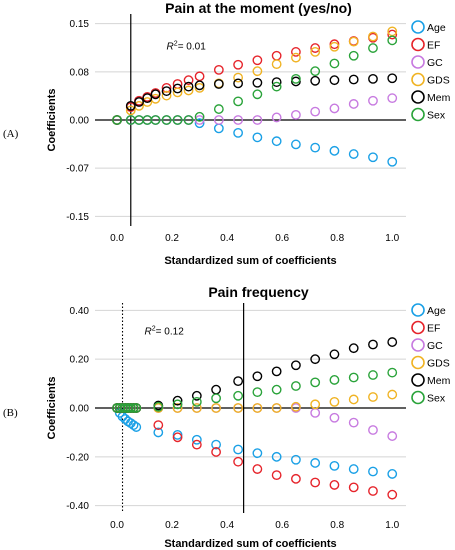 The image size is (455, 550). What do you see at coordinates (80, 24) in the screenshot?
I see `y-tick-label: 0.15` at bounding box center [80, 24].